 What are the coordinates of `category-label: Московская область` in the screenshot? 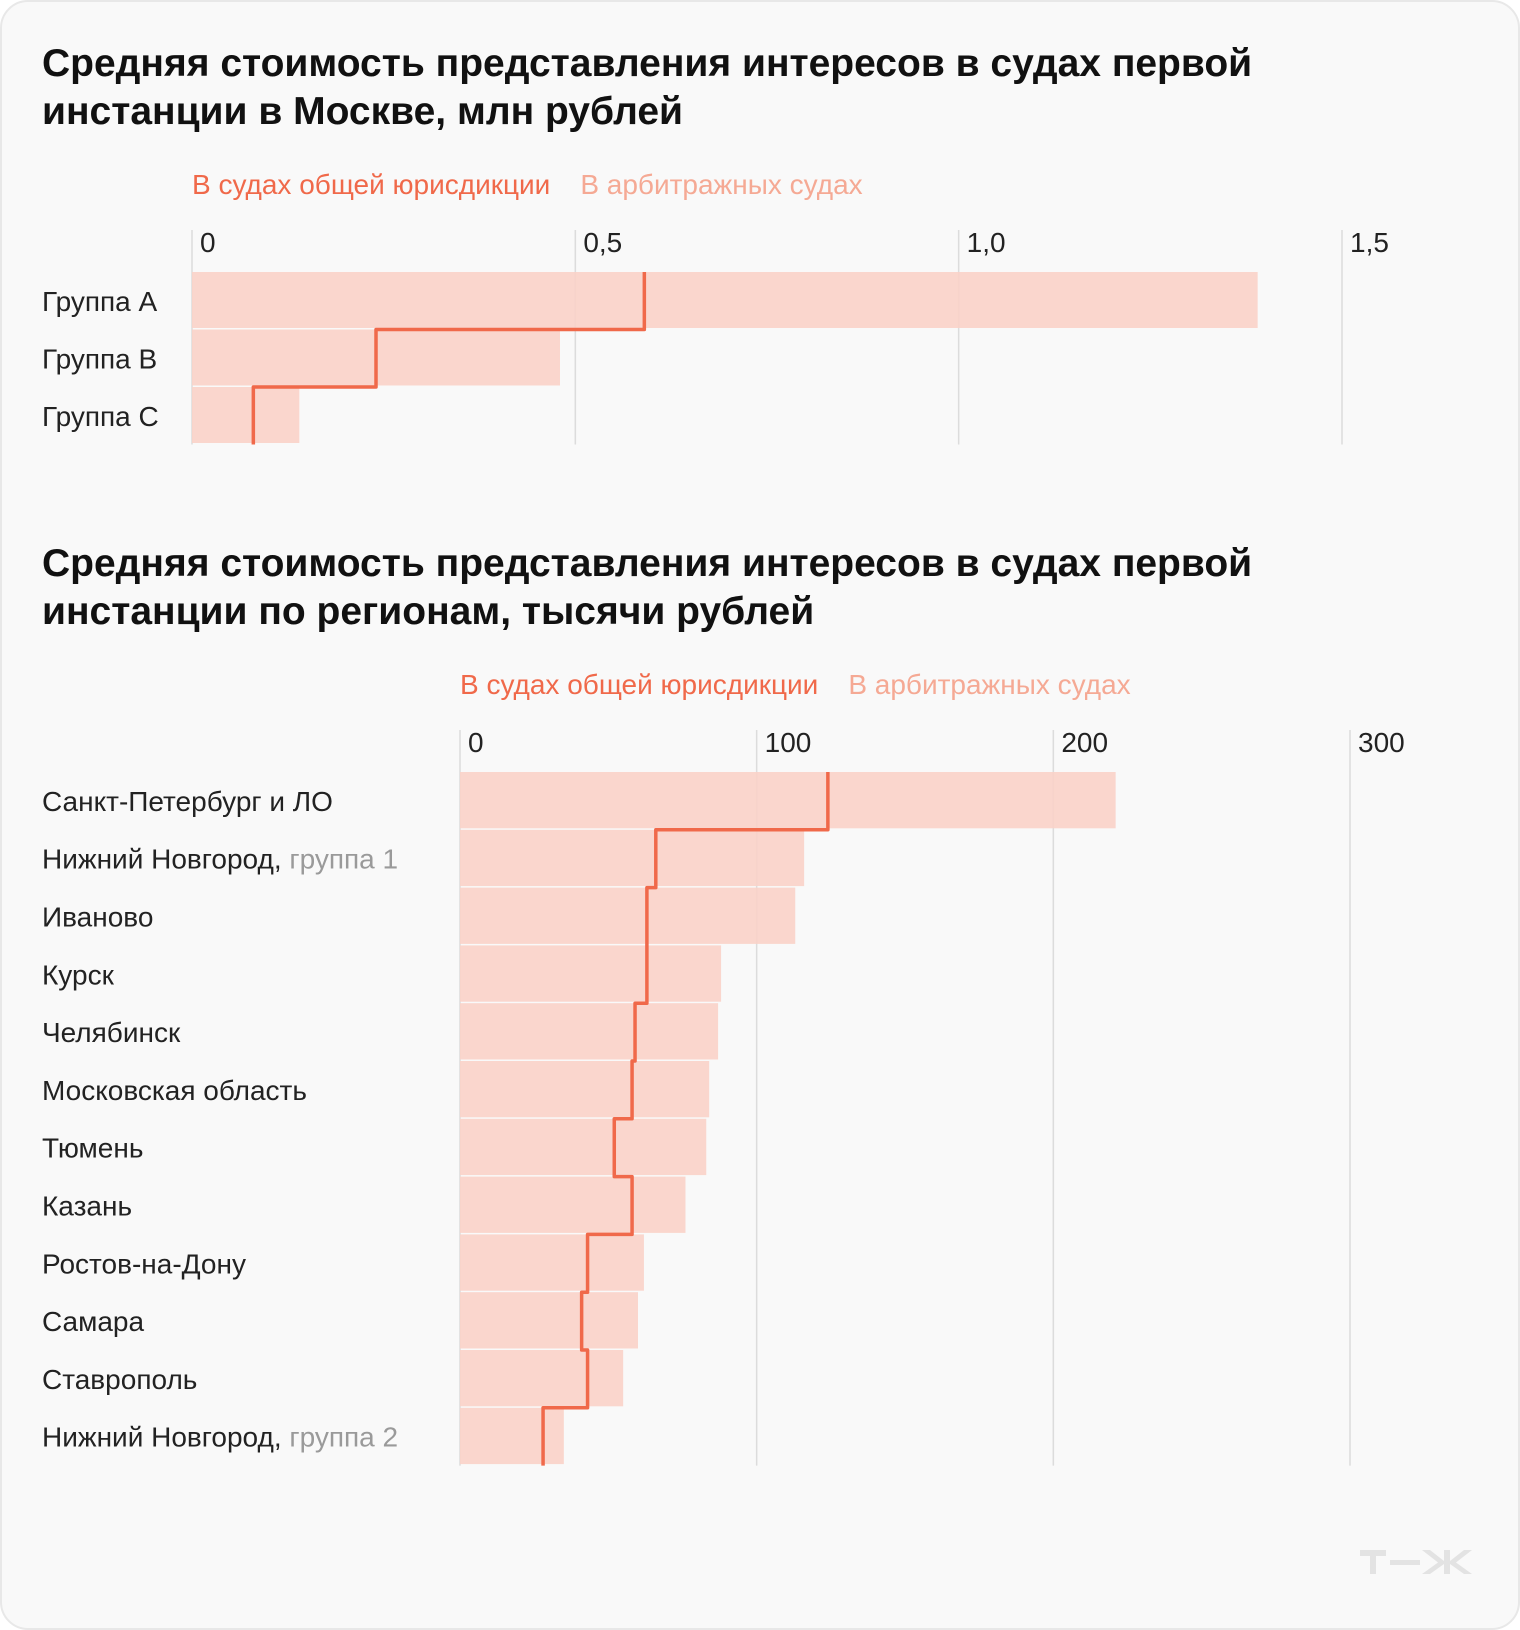 It's located at (174, 1090).